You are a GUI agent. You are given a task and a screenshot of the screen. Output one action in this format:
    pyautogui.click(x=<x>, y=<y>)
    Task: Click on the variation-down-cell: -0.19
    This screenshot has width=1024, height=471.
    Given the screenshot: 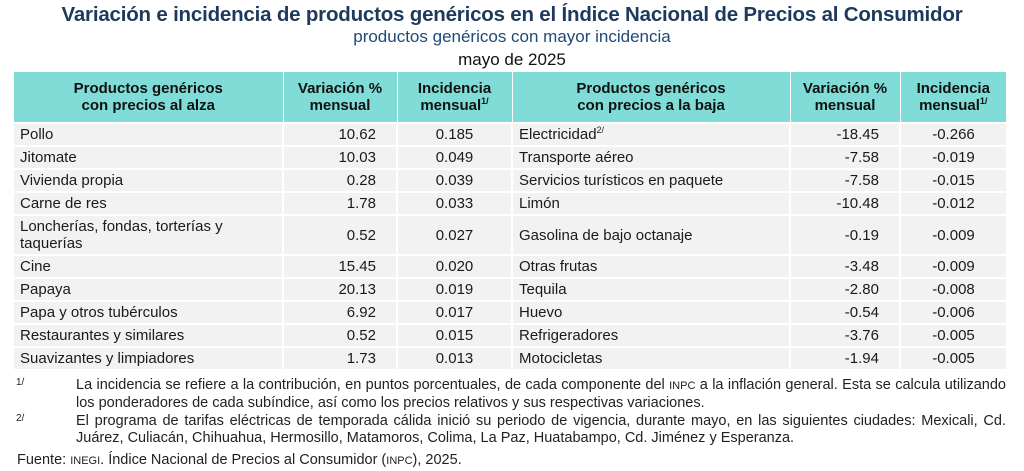 What is the action you would take?
    pyautogui.click(x=844, y=234)
    